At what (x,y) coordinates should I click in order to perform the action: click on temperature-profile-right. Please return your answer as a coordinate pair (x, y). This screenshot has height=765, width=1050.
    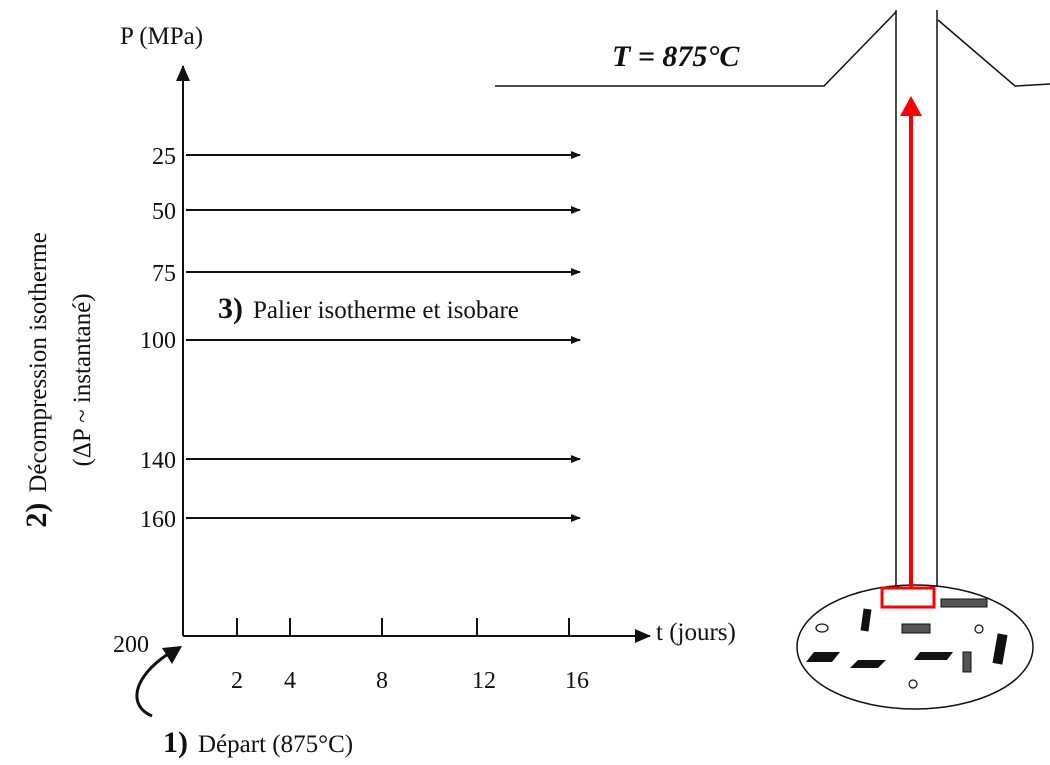
    Looking at the image, I should click on (993, 53).